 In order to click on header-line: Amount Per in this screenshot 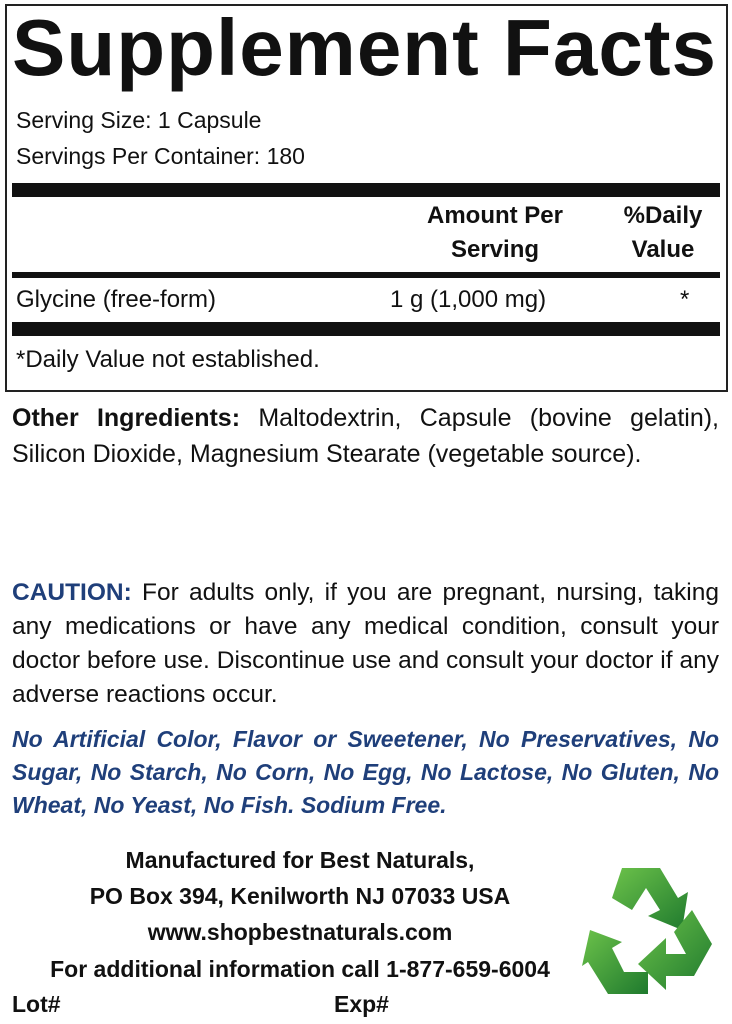, I will do `click(494, 215)`.